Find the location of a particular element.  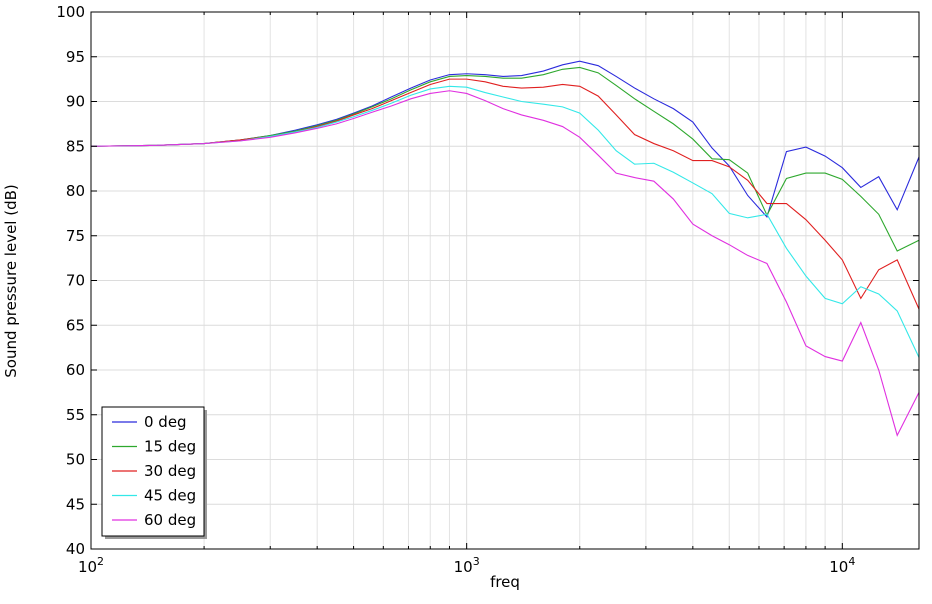

y-tick-label: 50 is located at coordinates (75, 460).